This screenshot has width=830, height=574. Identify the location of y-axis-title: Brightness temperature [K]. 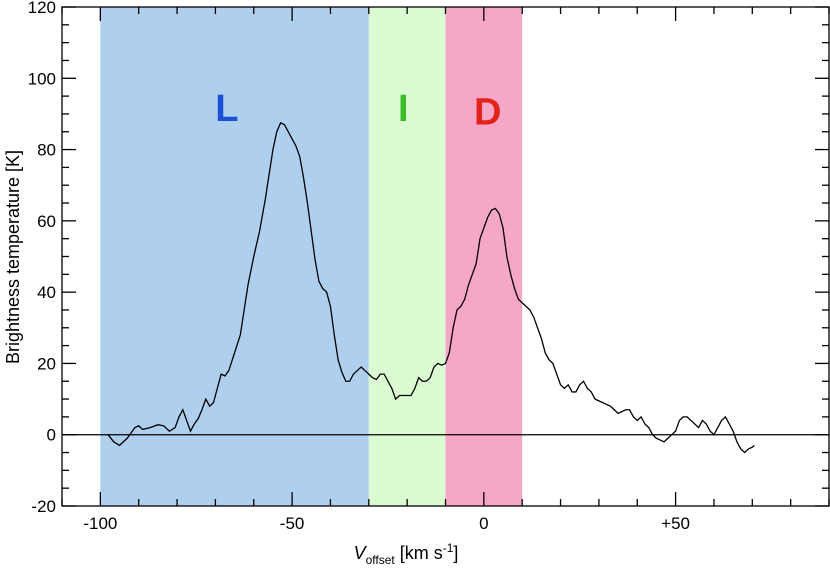
(13, 257).